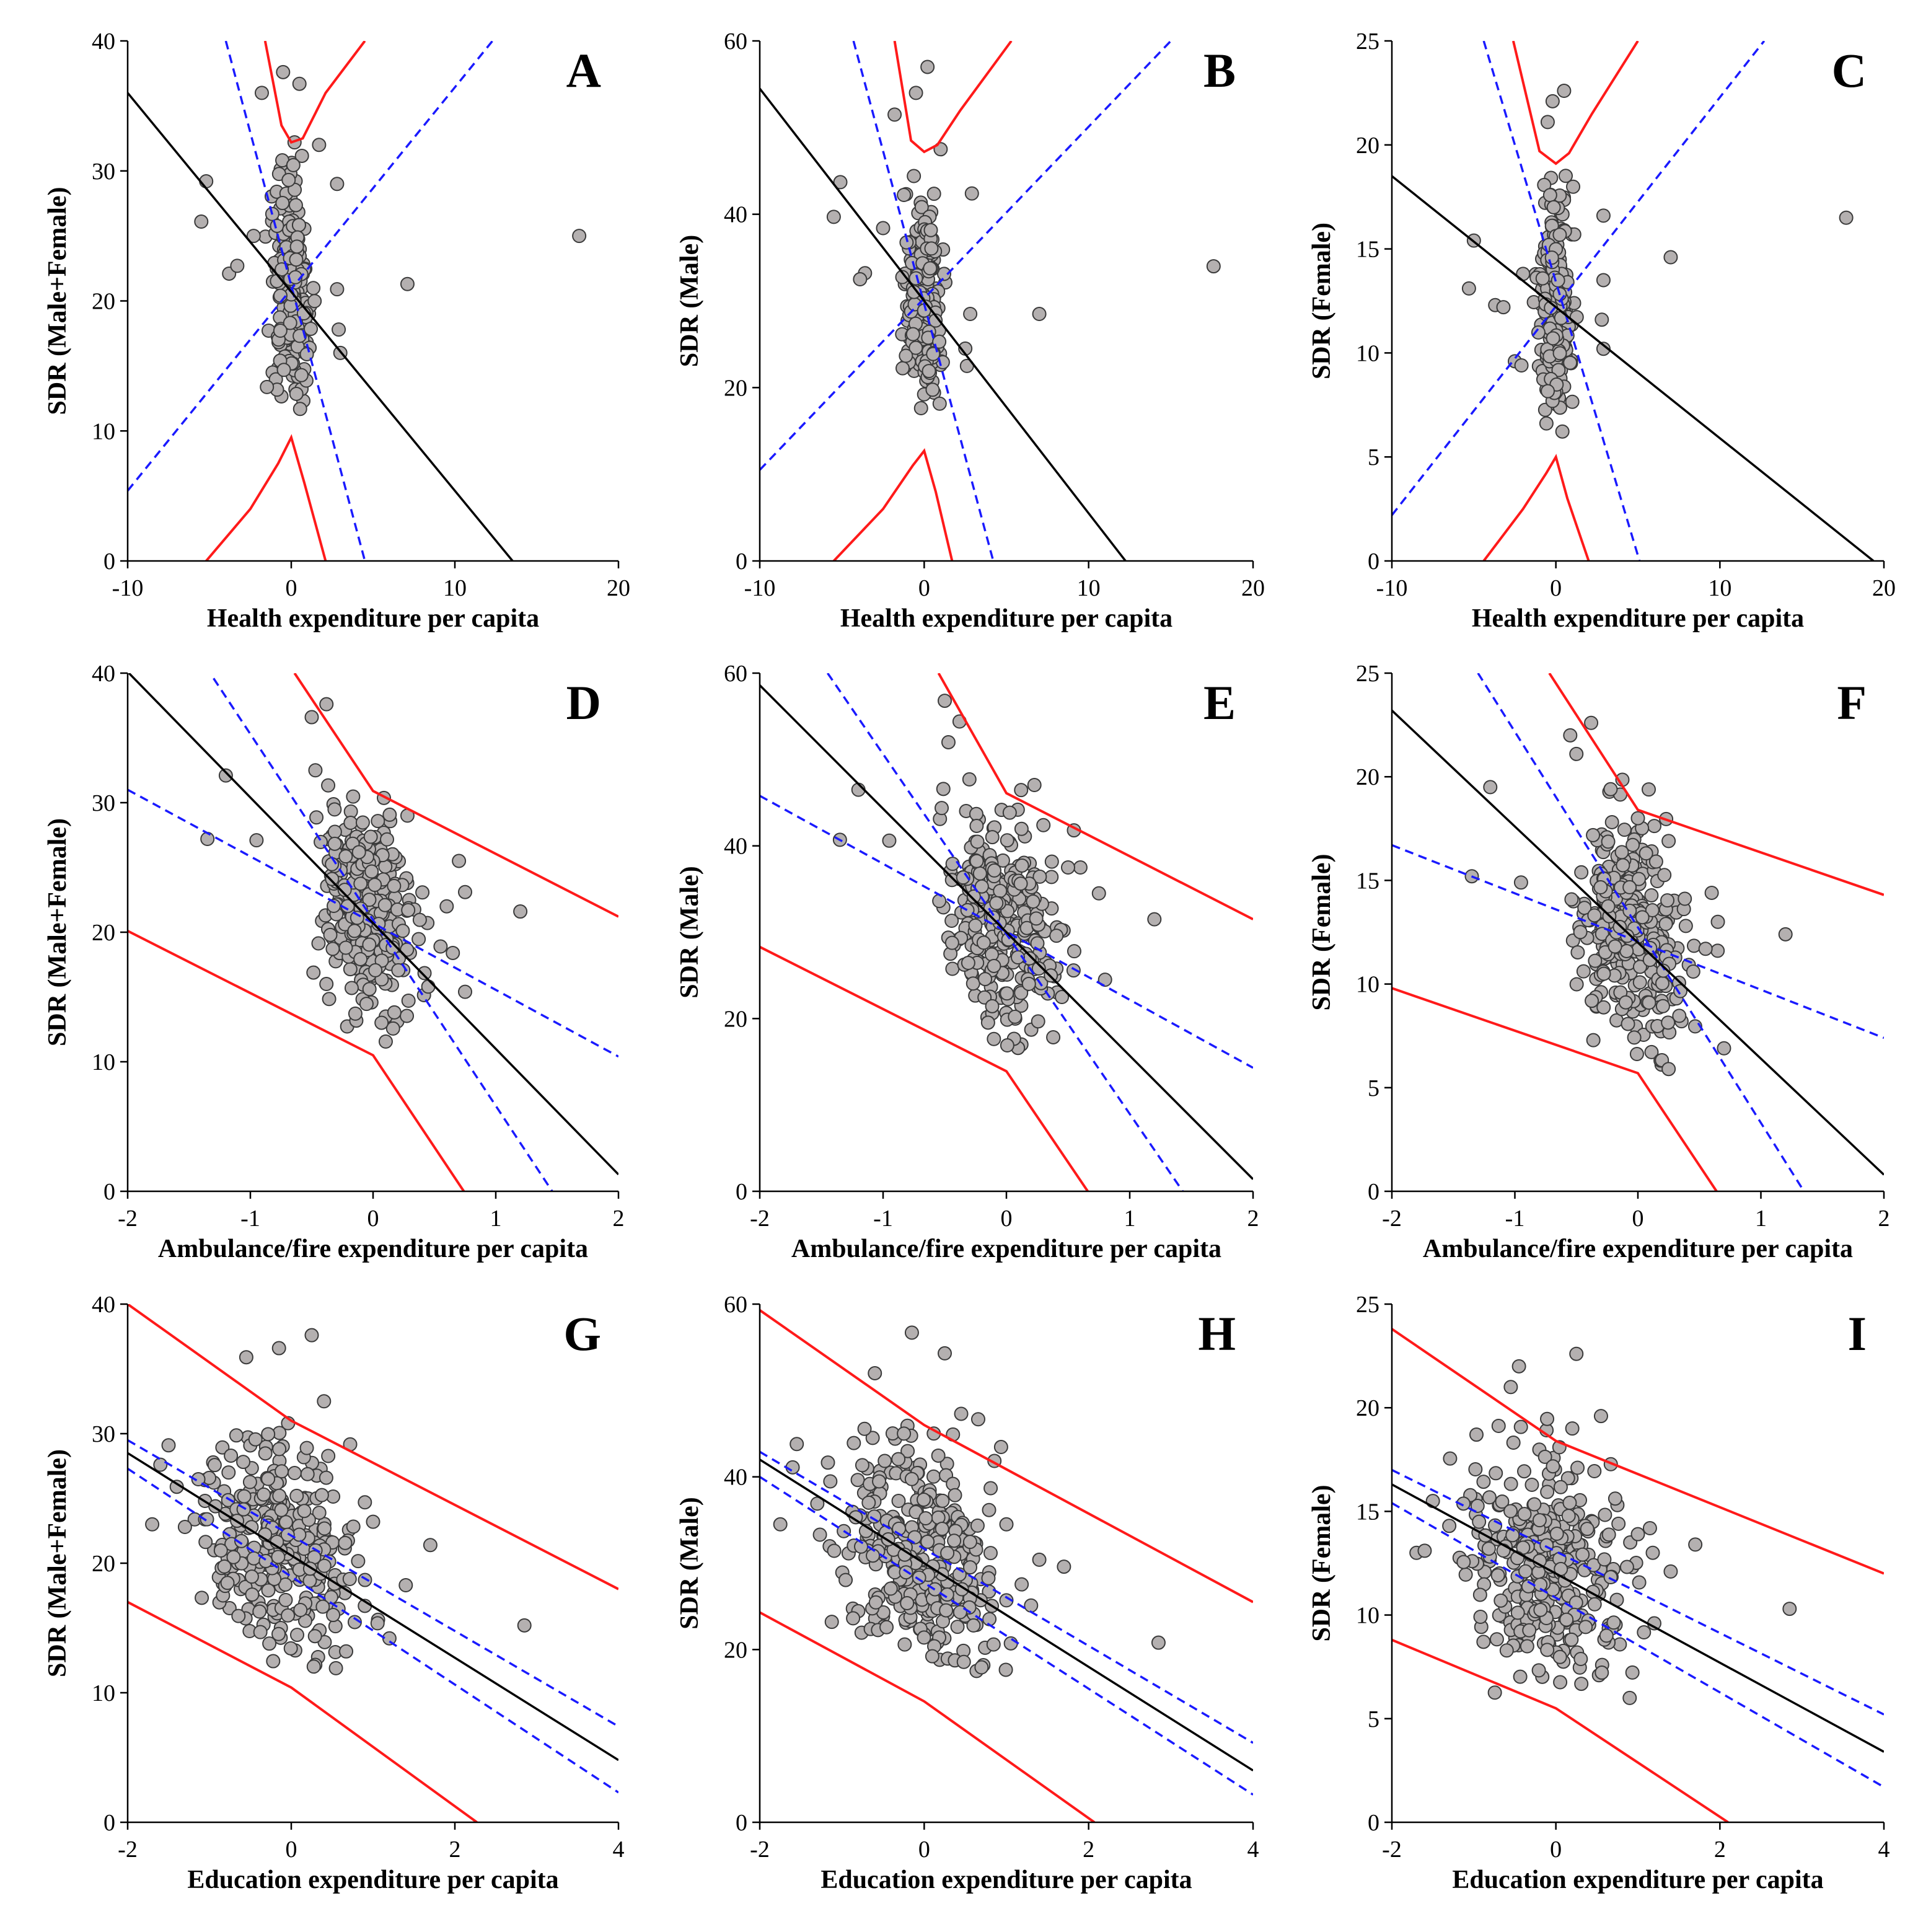 The height and width of the screenshot is (1932, 1918). Describe the element at coordinates (1852, 703) in the screenshot. I see `panel-letter: F` at that location.